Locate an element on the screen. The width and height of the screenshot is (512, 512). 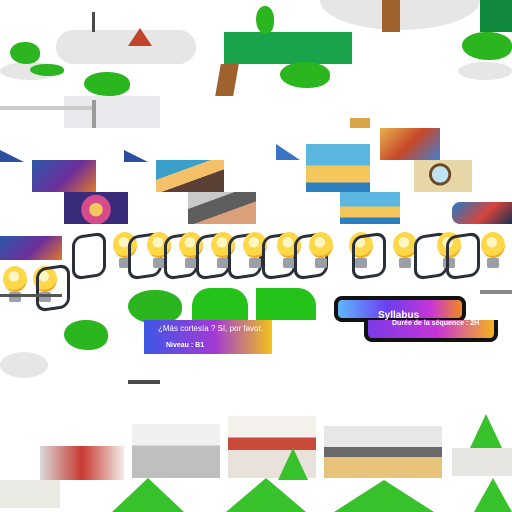
banner-title: ¿Más cortesía ? Sí, por favor. is located at coordinates (210, 328).